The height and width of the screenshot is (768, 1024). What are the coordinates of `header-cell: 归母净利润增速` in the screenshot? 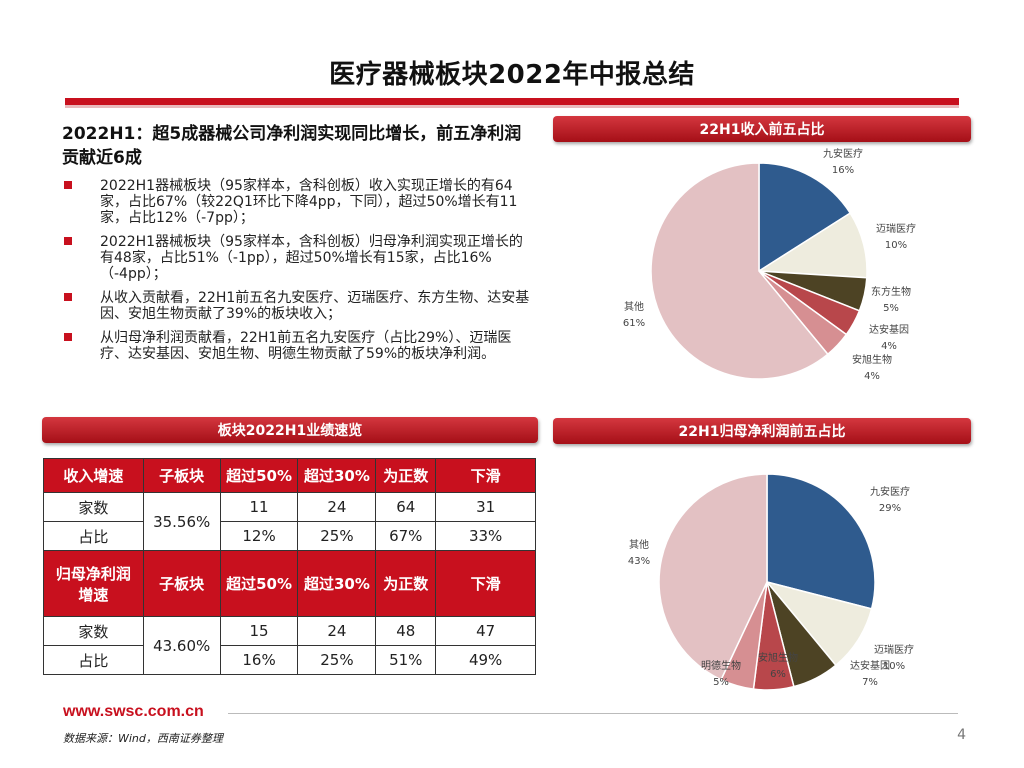 It's located at (93, 583).